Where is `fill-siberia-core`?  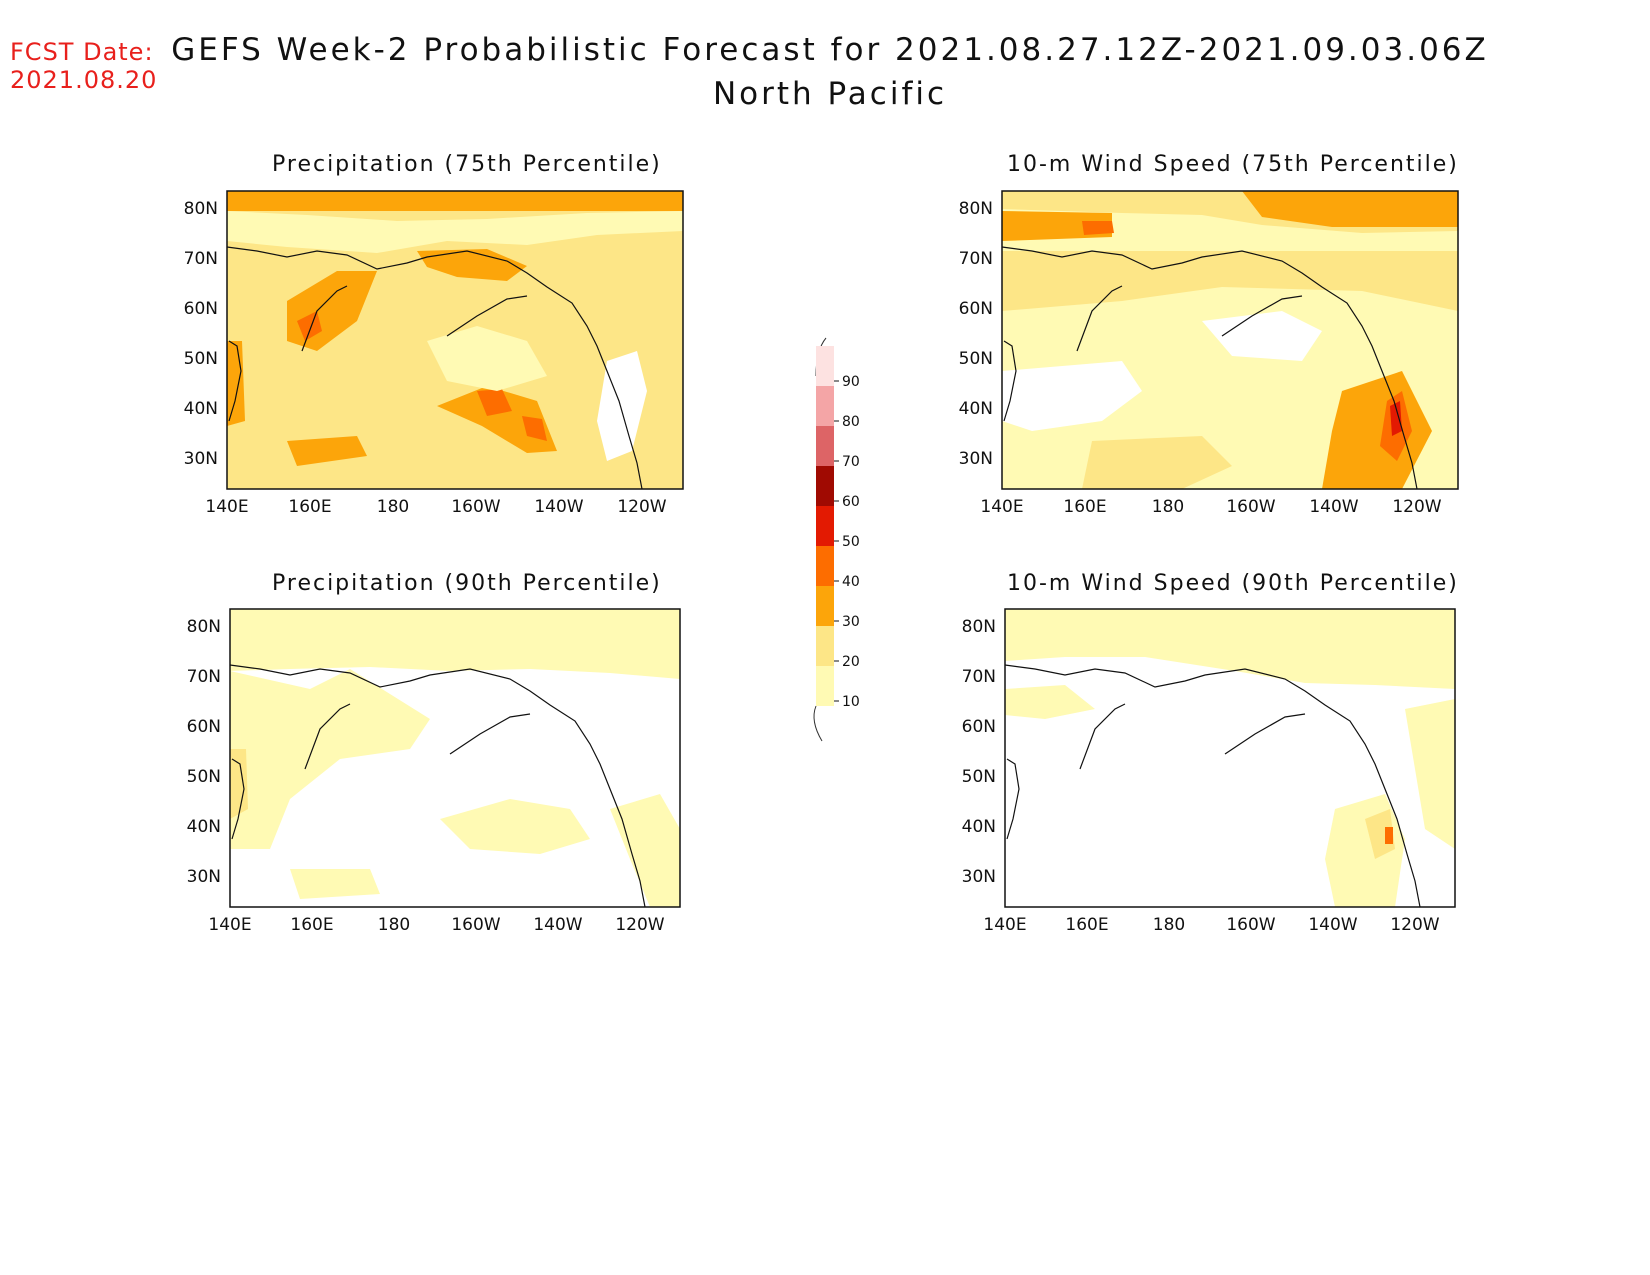
fill-siberia-core is located at coordinates (1098, 228).